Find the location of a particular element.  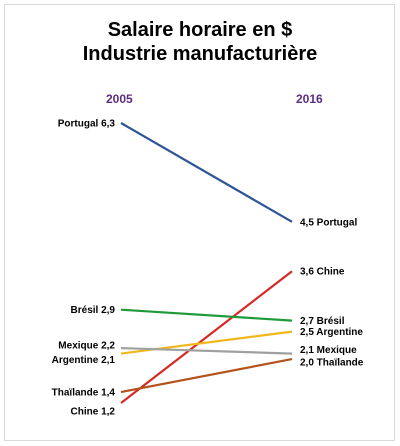

series-line-mexique is located at coordinates (206, 350).